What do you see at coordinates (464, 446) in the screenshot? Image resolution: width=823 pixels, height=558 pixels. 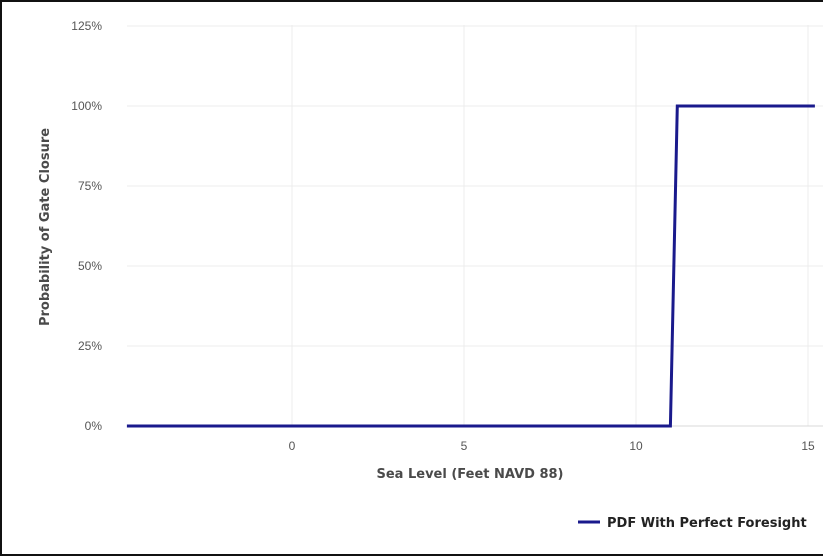 I see `x-tick-label: 5` at bounding box center [464, 446].